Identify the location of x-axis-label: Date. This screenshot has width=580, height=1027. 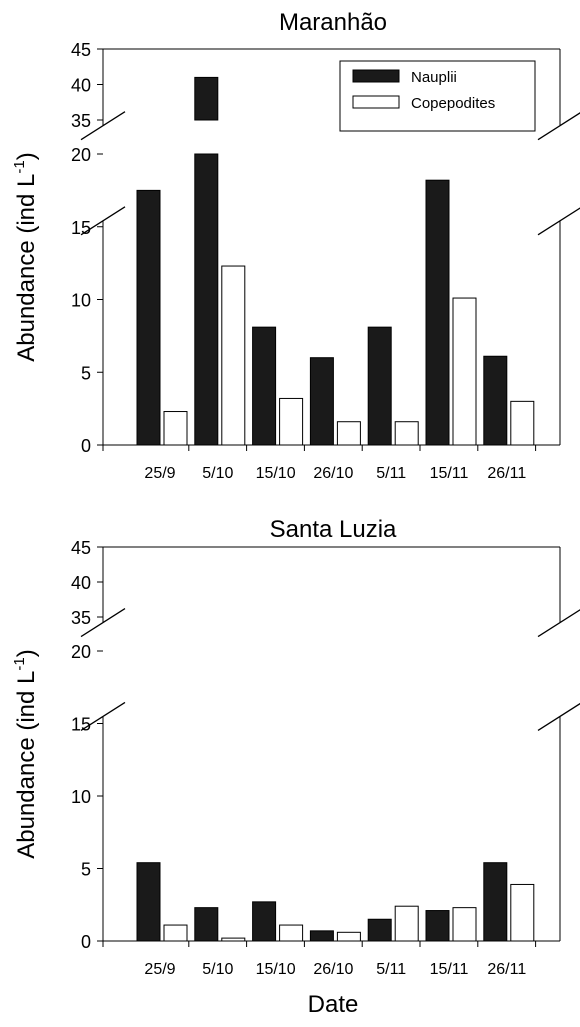
(333, 1004).